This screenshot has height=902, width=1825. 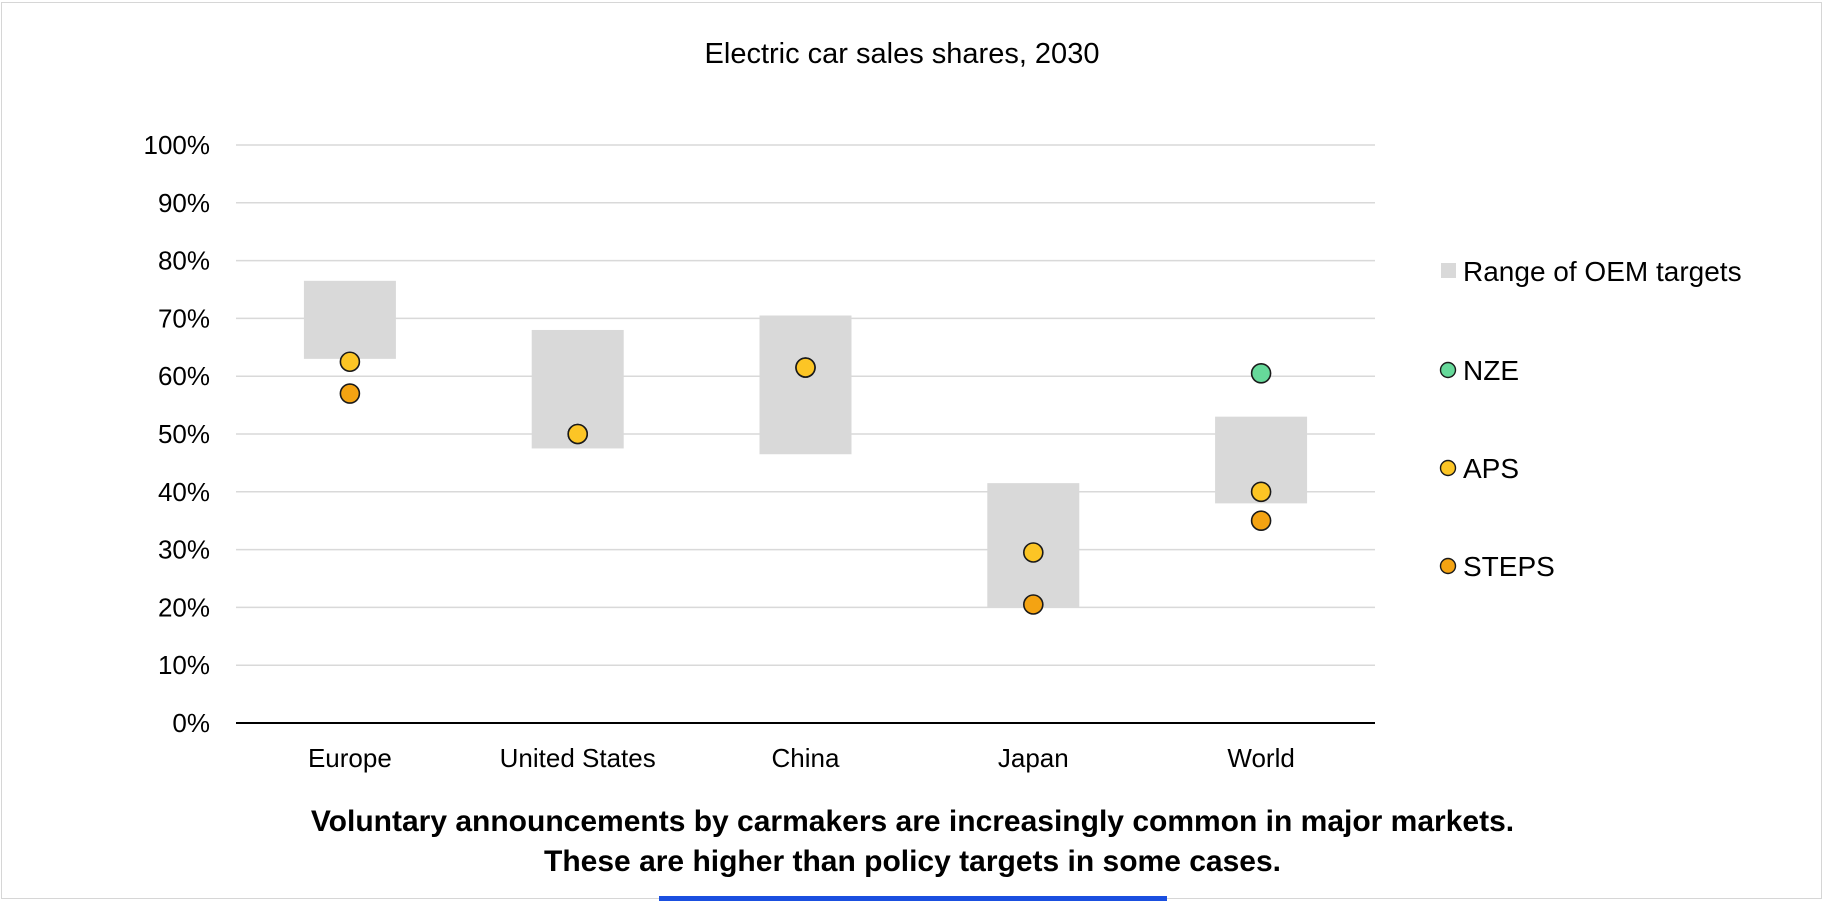 I want to click on x-tick-label: World, so click(x=1260, y=758).